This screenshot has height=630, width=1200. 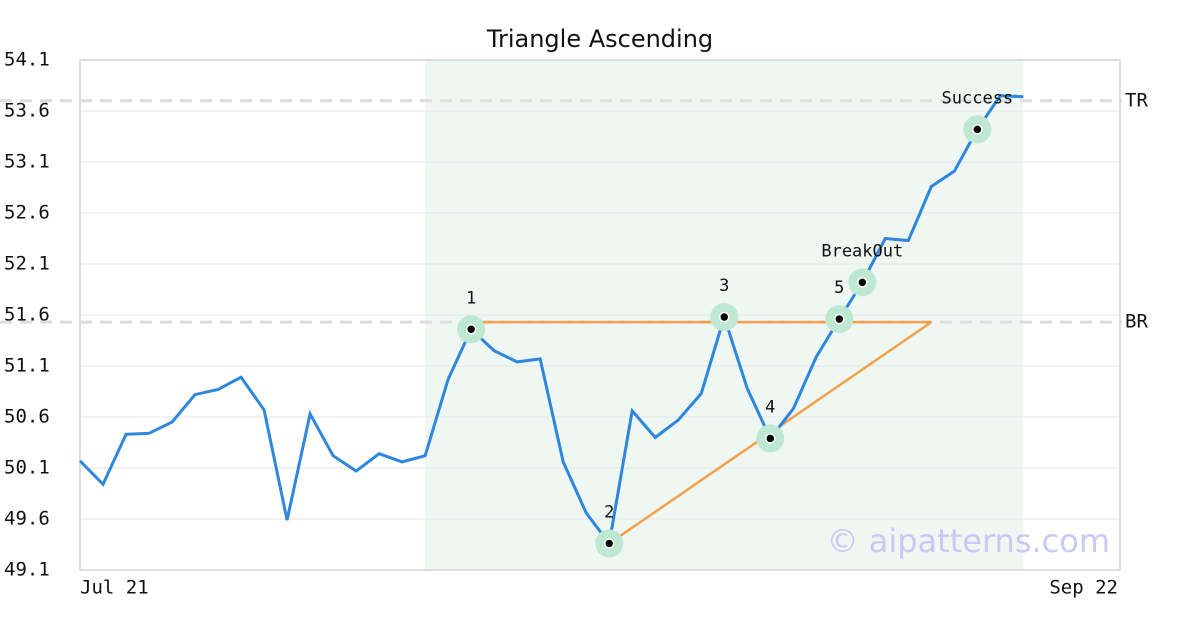 What do you see at coordinates (839, 288) in the screenshot?
I see `pivot-label: 5` at bounding box center [839, 288].